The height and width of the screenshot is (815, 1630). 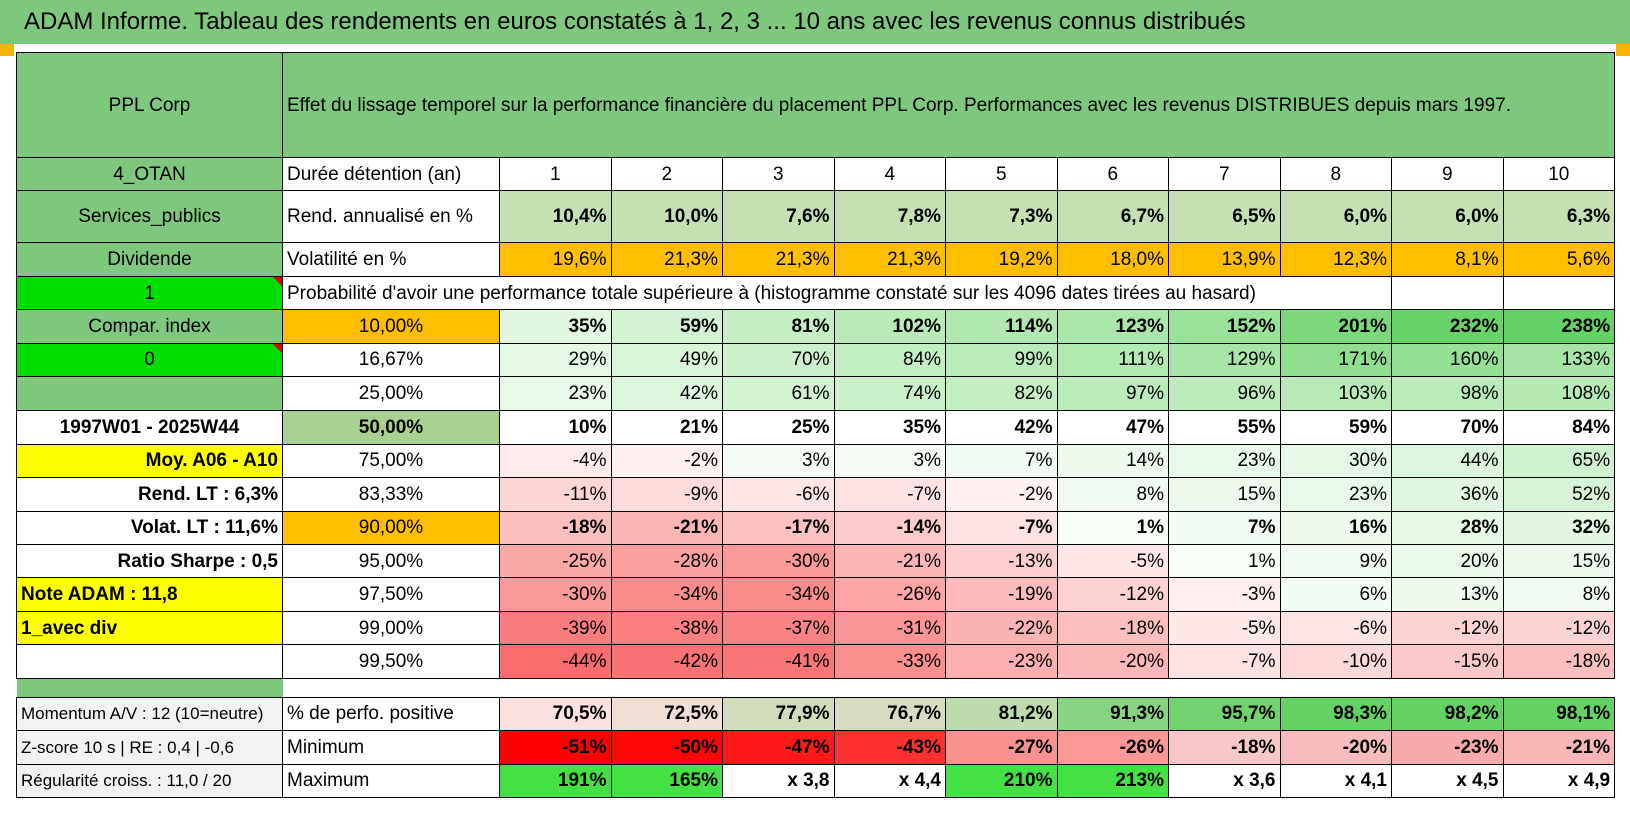 I want to click on percentile-value: 96%, so click(x=1224, y=393).